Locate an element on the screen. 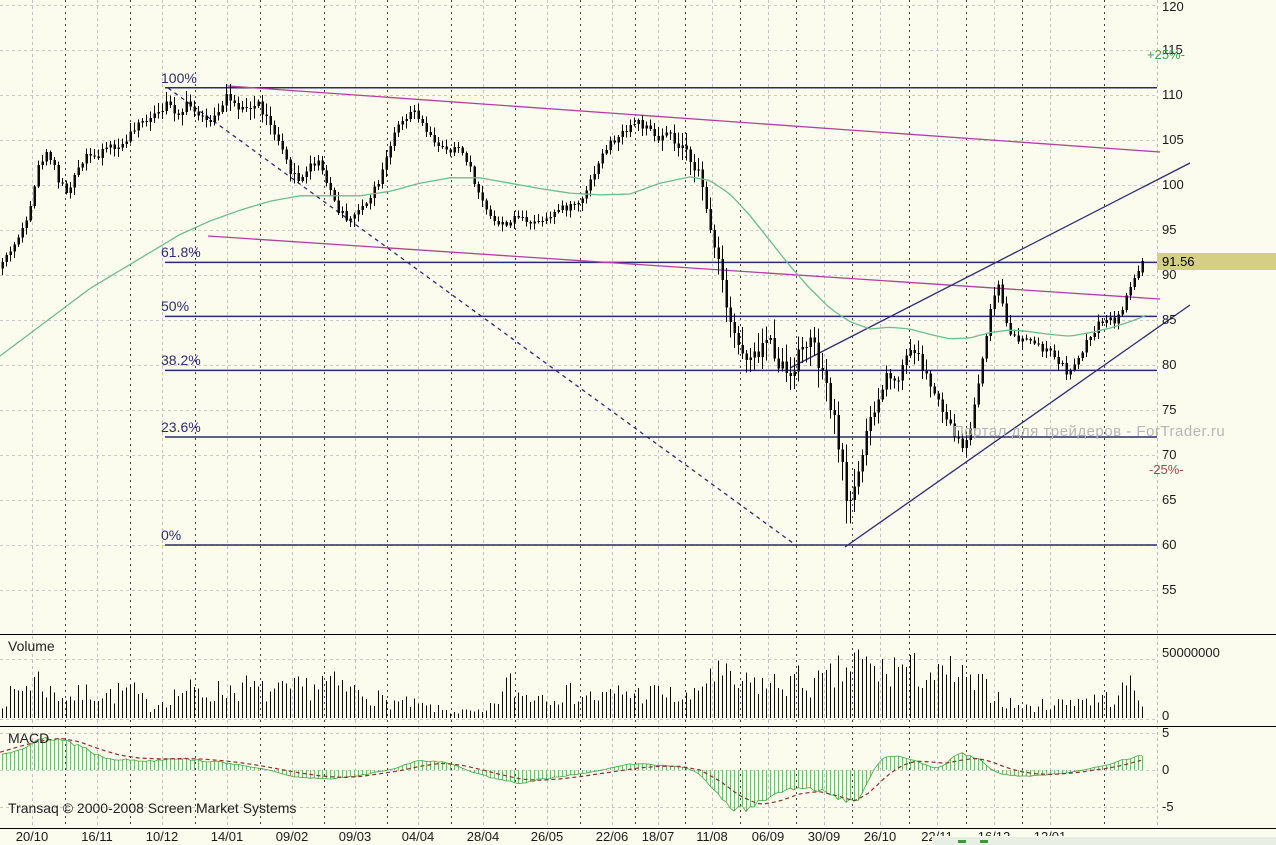 The height and width of the screenshot is (845, 1276). upper-resistance-line is located at coordinates (694, 119).